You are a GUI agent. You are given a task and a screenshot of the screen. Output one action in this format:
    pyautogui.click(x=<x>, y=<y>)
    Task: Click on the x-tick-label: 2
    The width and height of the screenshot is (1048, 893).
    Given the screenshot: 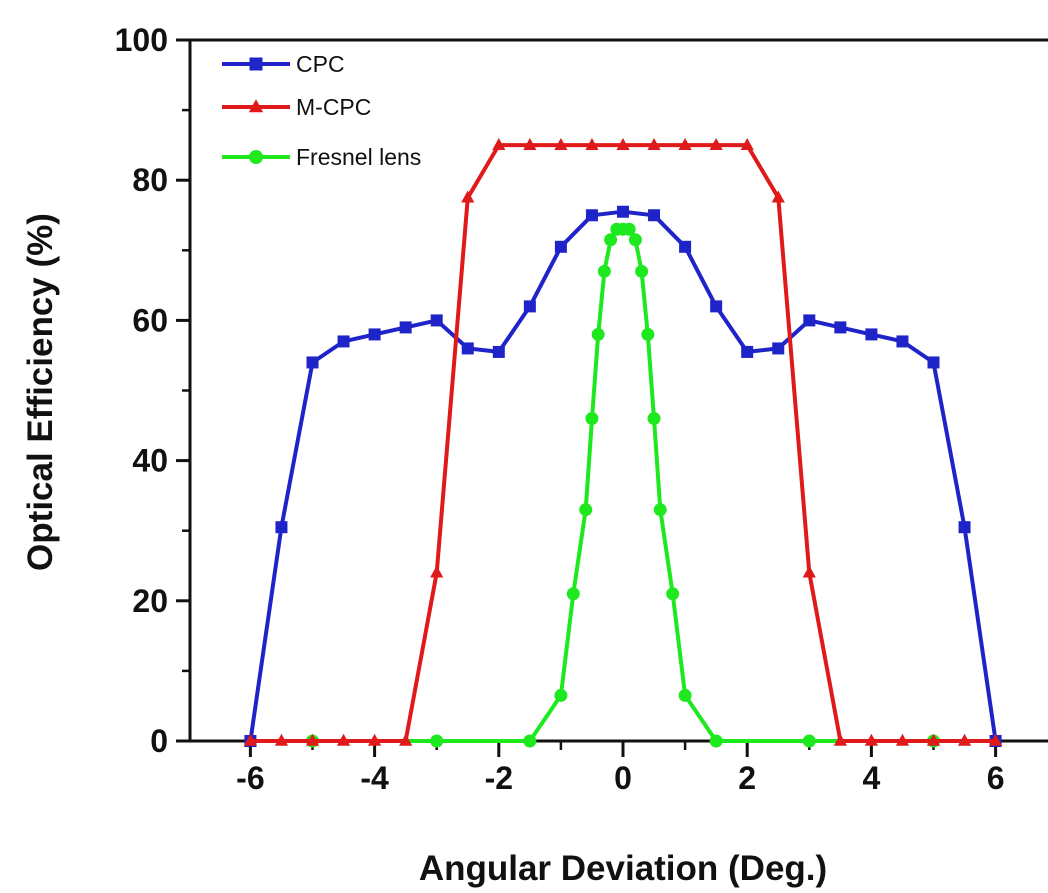 What is the action you would take?
    pyautogui.click(x=747, y=778)
    